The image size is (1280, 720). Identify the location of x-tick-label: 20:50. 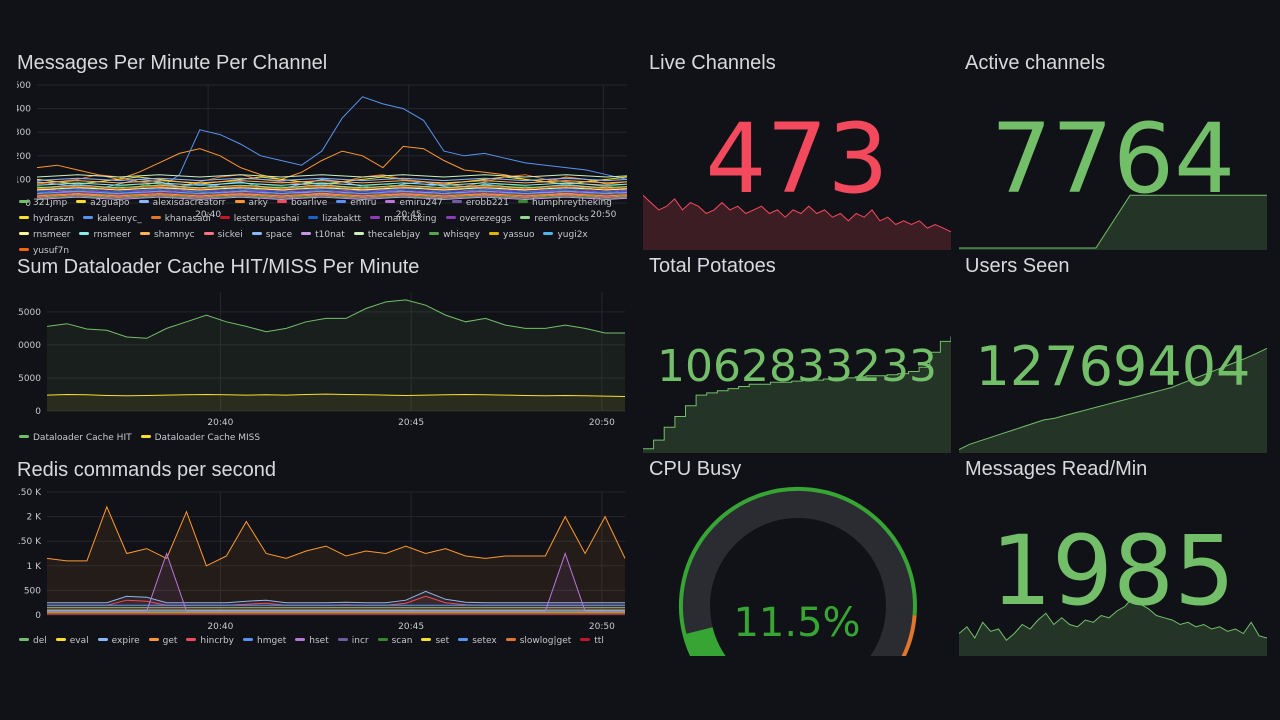
(602, 423).